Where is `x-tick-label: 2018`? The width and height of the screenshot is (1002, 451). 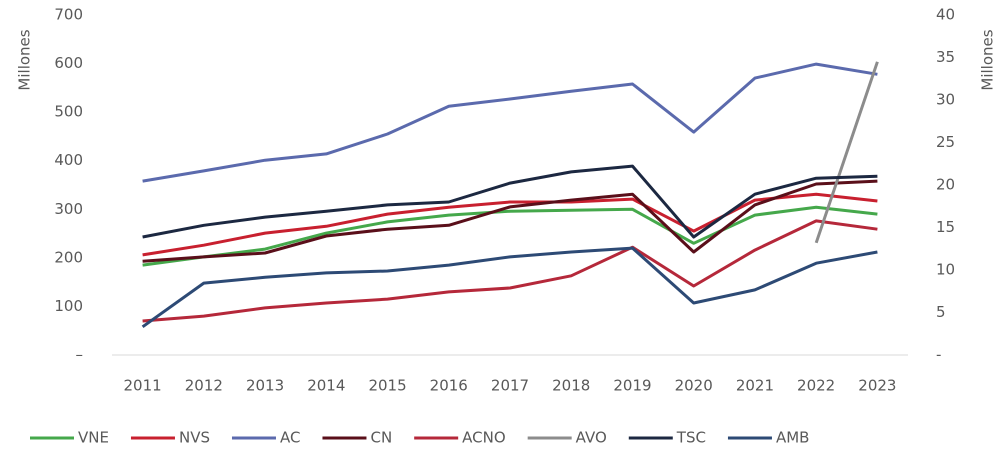
x-tick-label: 2018 is located at coordinates (571, 386).